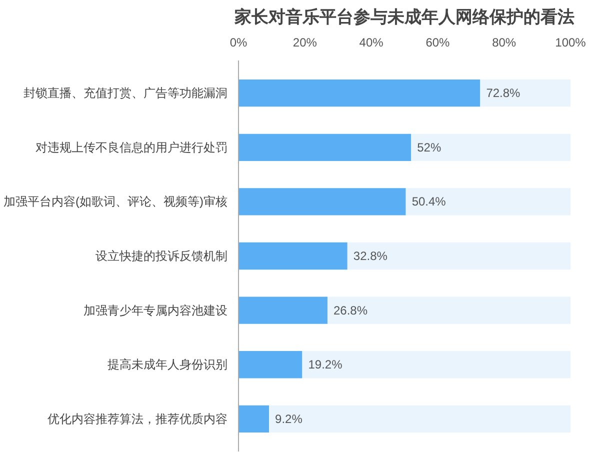 The width and height of the screenshot is (592, 456). I want to click on chart-title: 家长对音乐平台参与未成年人网络保护的看法, so click(404, 18).